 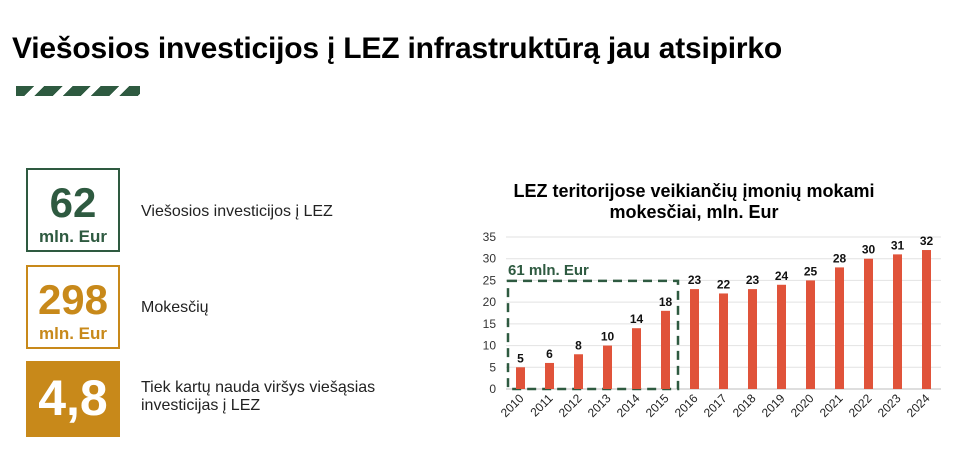 What do you see at coordinates (918, 405) in the screenshot?
I see `x-tick-label: 2024` at bounding box center [918, 405].